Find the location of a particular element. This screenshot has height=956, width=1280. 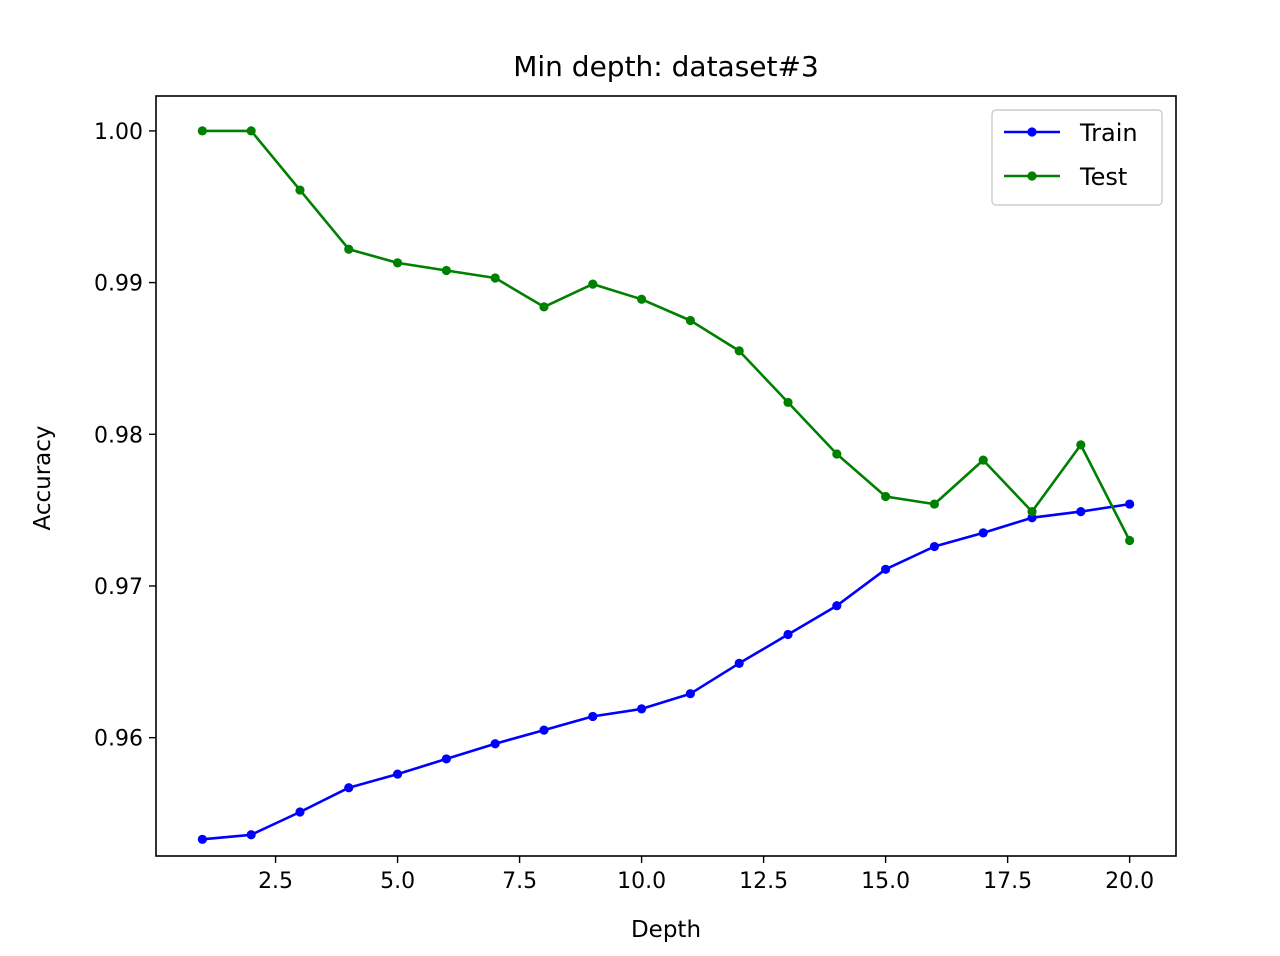

y-axis-ticks: 0.96 0.97 0.98 0.99 1.00 is located at coordinates (125, 436).